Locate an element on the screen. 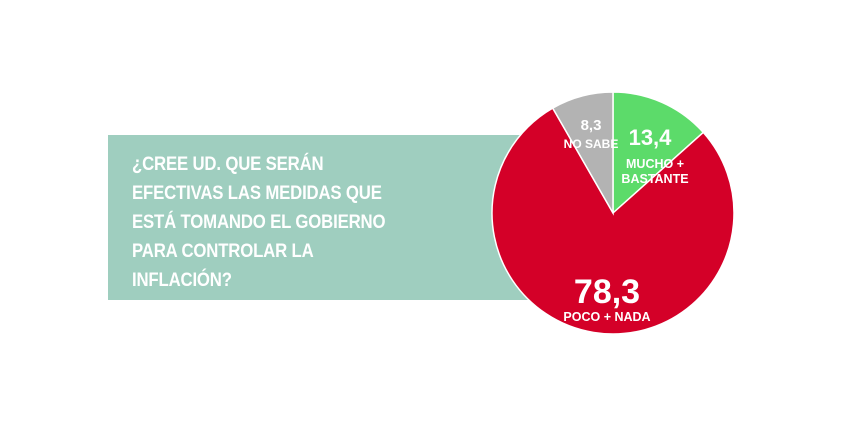  slice-value-no-sabe: 8,3 is located at coordinates (591, 125).